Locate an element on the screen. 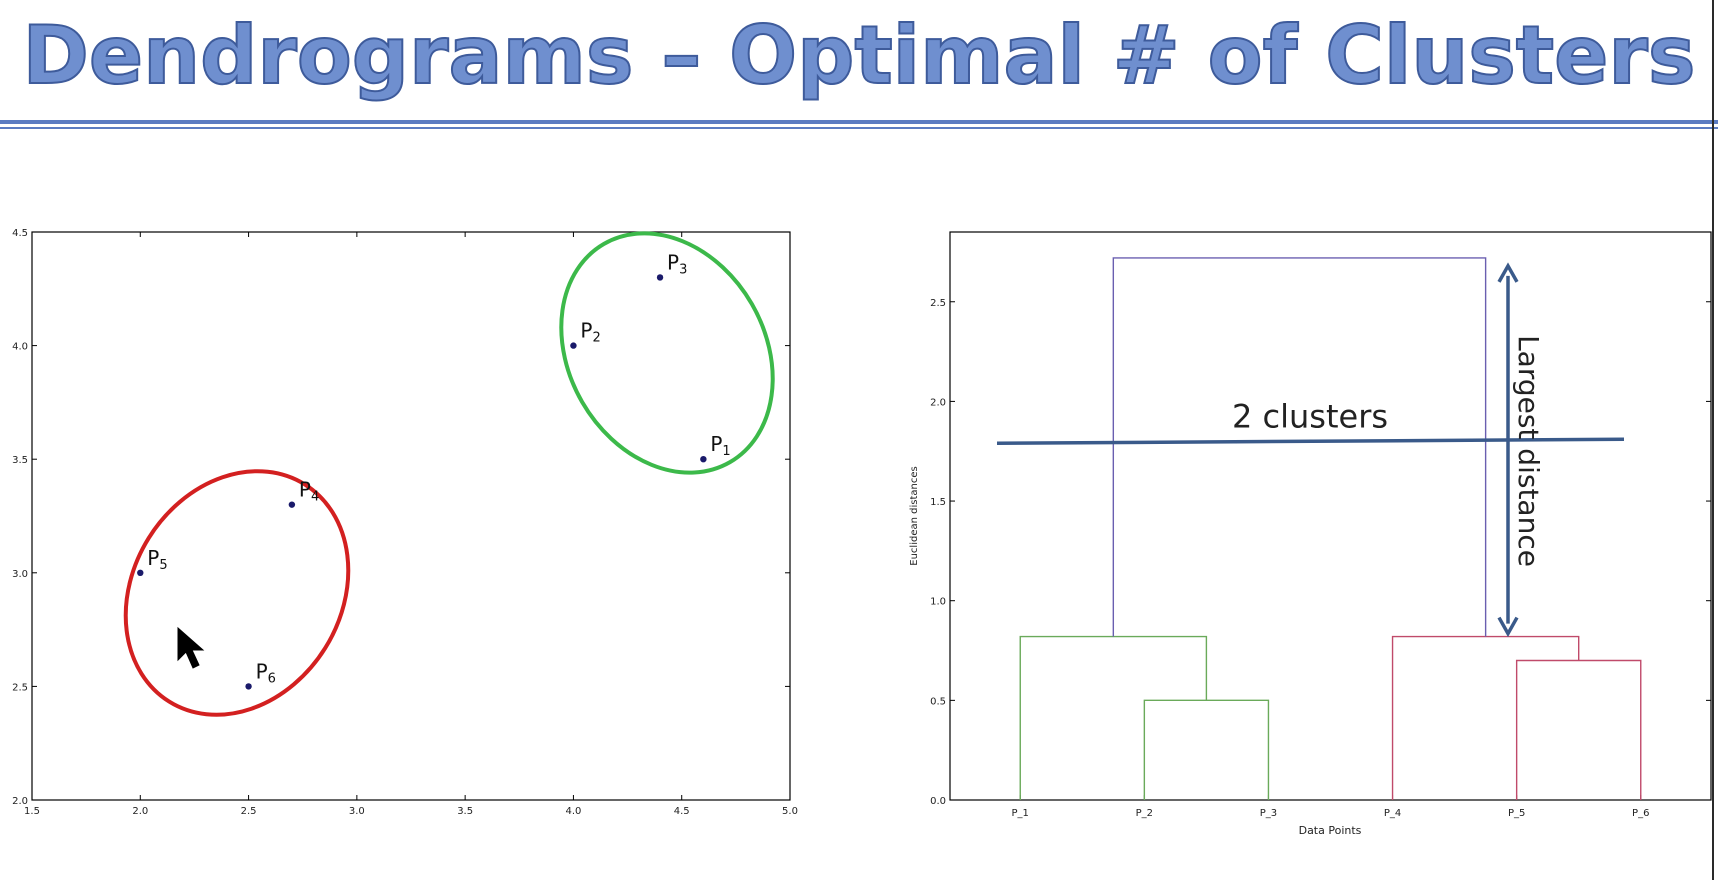 Image resolution: width=1718 pixels, height=880 pixels. largest-distance-label: Largest distance is located at coordinates (1528, 451).